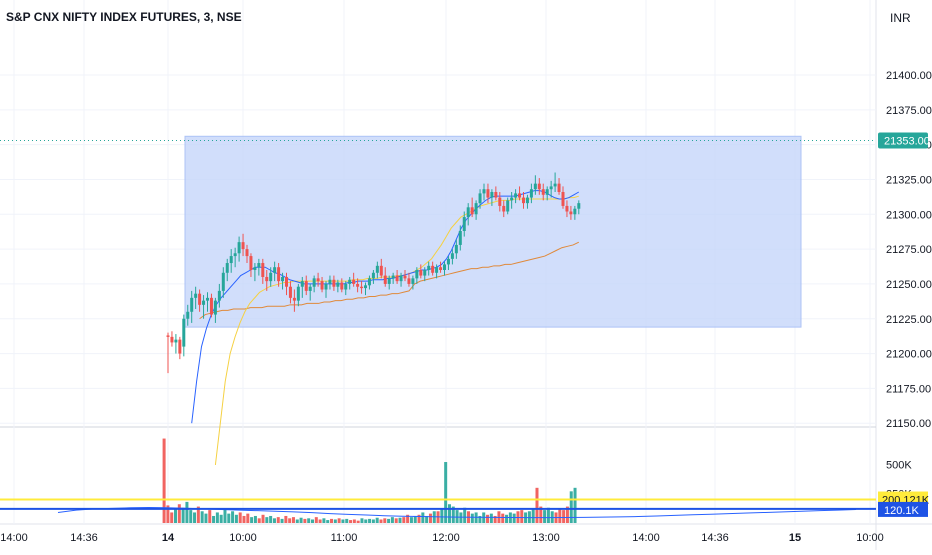 The height and width of the screenshot is (555, 932). What do you see at coordinates (903, 509) in the screenshot?
I see `volume-level-blue-badge` at bounding box center [903, 509].